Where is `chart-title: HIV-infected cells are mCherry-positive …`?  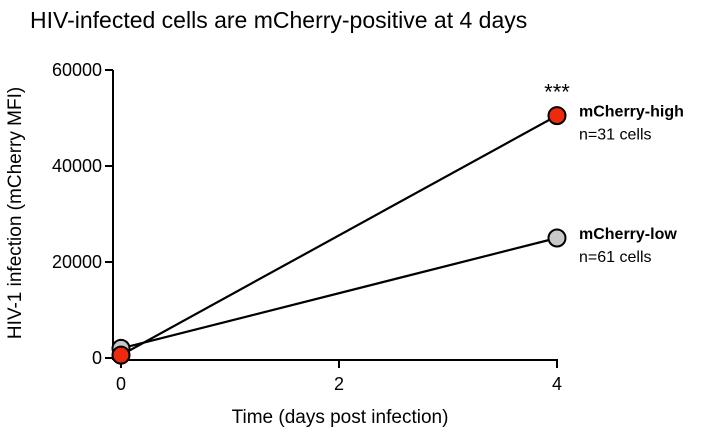 chart-title: HIV-infected cells are mCherry-positive … is located at coordinates (278, 20).